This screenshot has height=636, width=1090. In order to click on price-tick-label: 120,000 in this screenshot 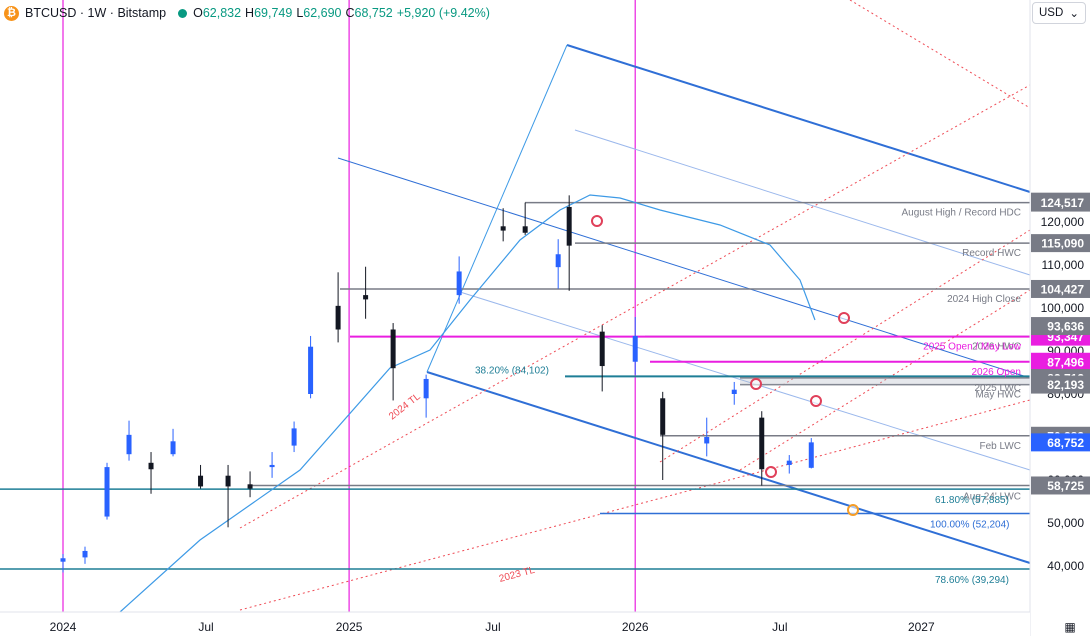, I will do `click(1063, 222)`.